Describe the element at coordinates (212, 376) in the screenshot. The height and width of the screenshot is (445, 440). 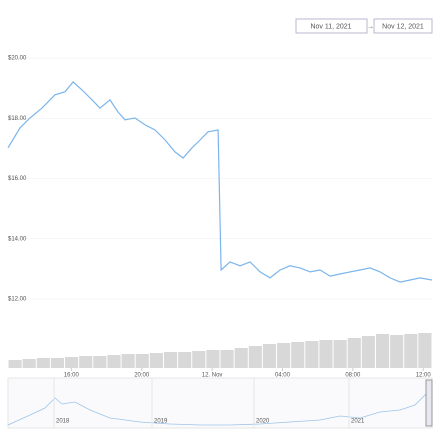
I see `x-tick-label: 12. Nov` at that location.